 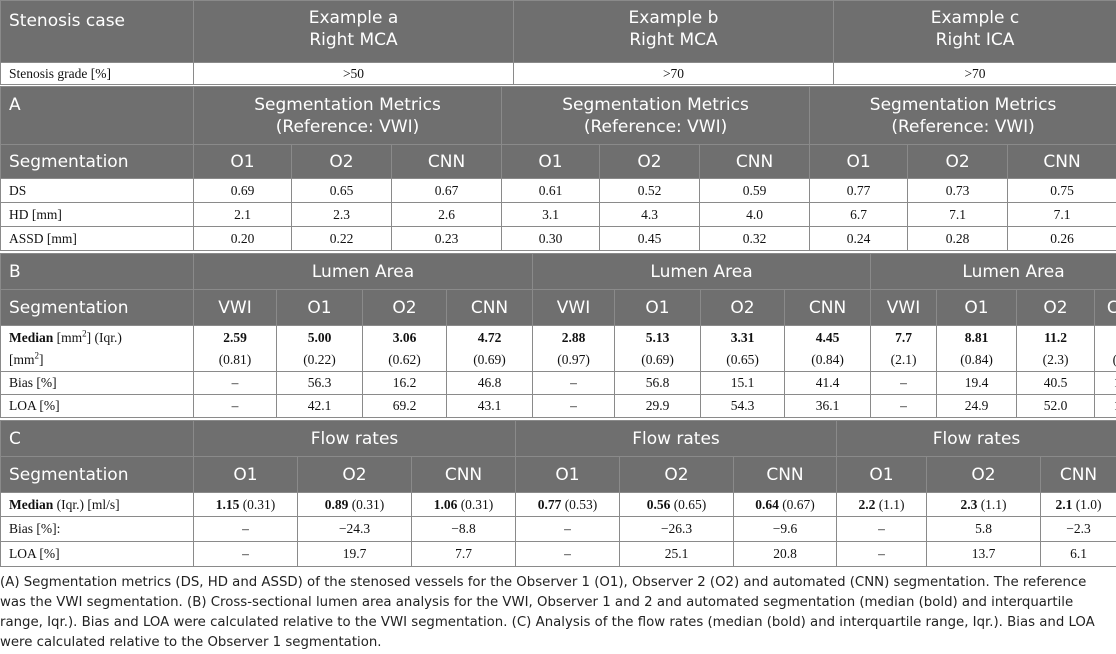 I want to click on median-cell: 4.72 (0.69), so click(x=489, y=348).